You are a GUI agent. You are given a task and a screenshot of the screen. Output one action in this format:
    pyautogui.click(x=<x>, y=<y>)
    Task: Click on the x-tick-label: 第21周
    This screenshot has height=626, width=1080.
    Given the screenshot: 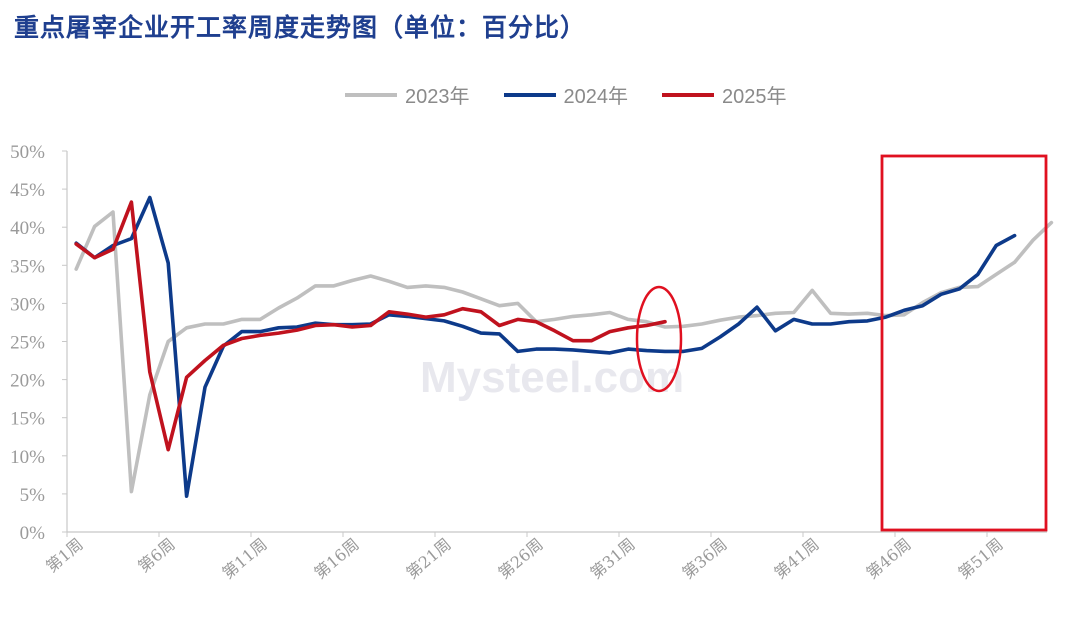 What is the action you would take?
    pyautogui.click(x=428, y=559)
    